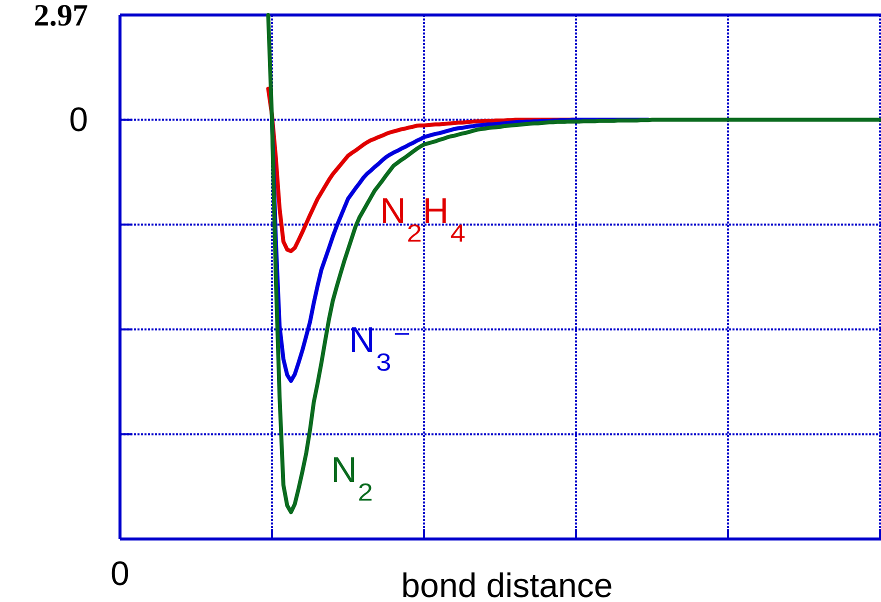 Image resolution: width=881 pixels, height=602 pixels. What do you see at coordinates (507, 584) in the screenshot?
I see `x-axis-title: bond distance` at bounding box center [507, 584].